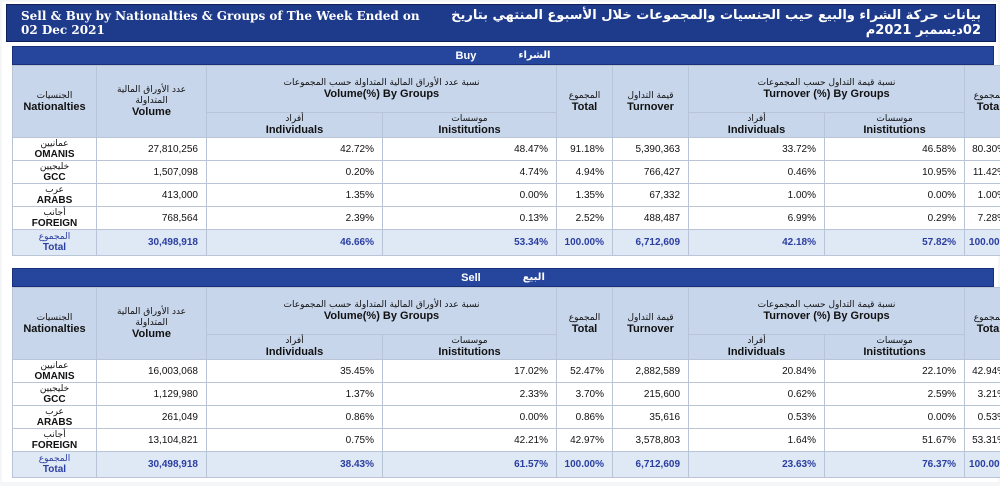 The height and width of the screenshot is (486, 1000). Describe the element at coordinates (152, 218) in the screenshot. I see `volume-cell: 768,564` at that location.